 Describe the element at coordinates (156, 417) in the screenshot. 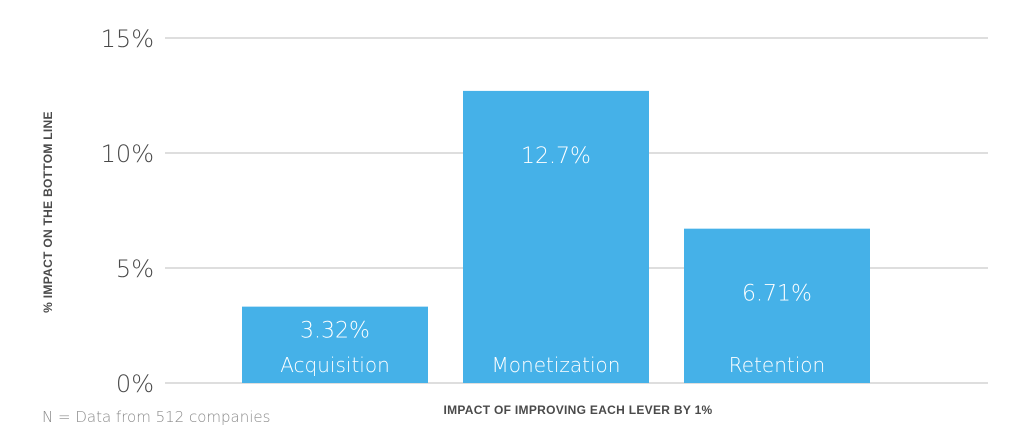

I see `footnote: N = Data from 512 companies` at that location.